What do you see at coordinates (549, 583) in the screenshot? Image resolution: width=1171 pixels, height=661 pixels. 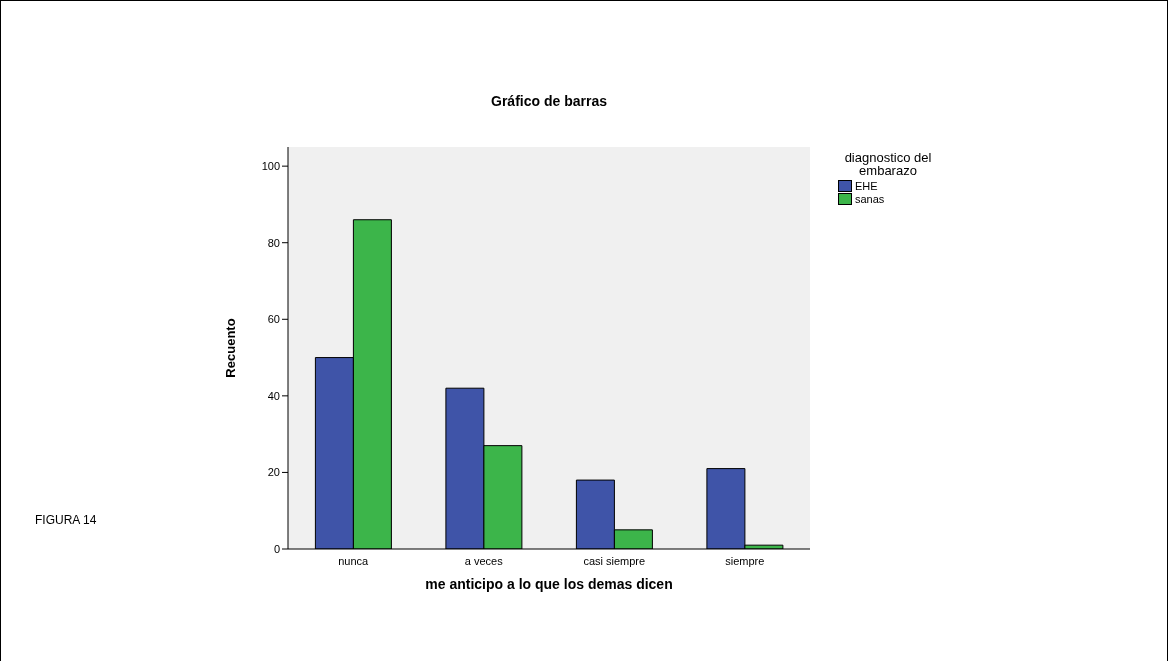 I see `x-axis-title: me anticipo a lo que los demas dicen` at bounding box center [549, 583].